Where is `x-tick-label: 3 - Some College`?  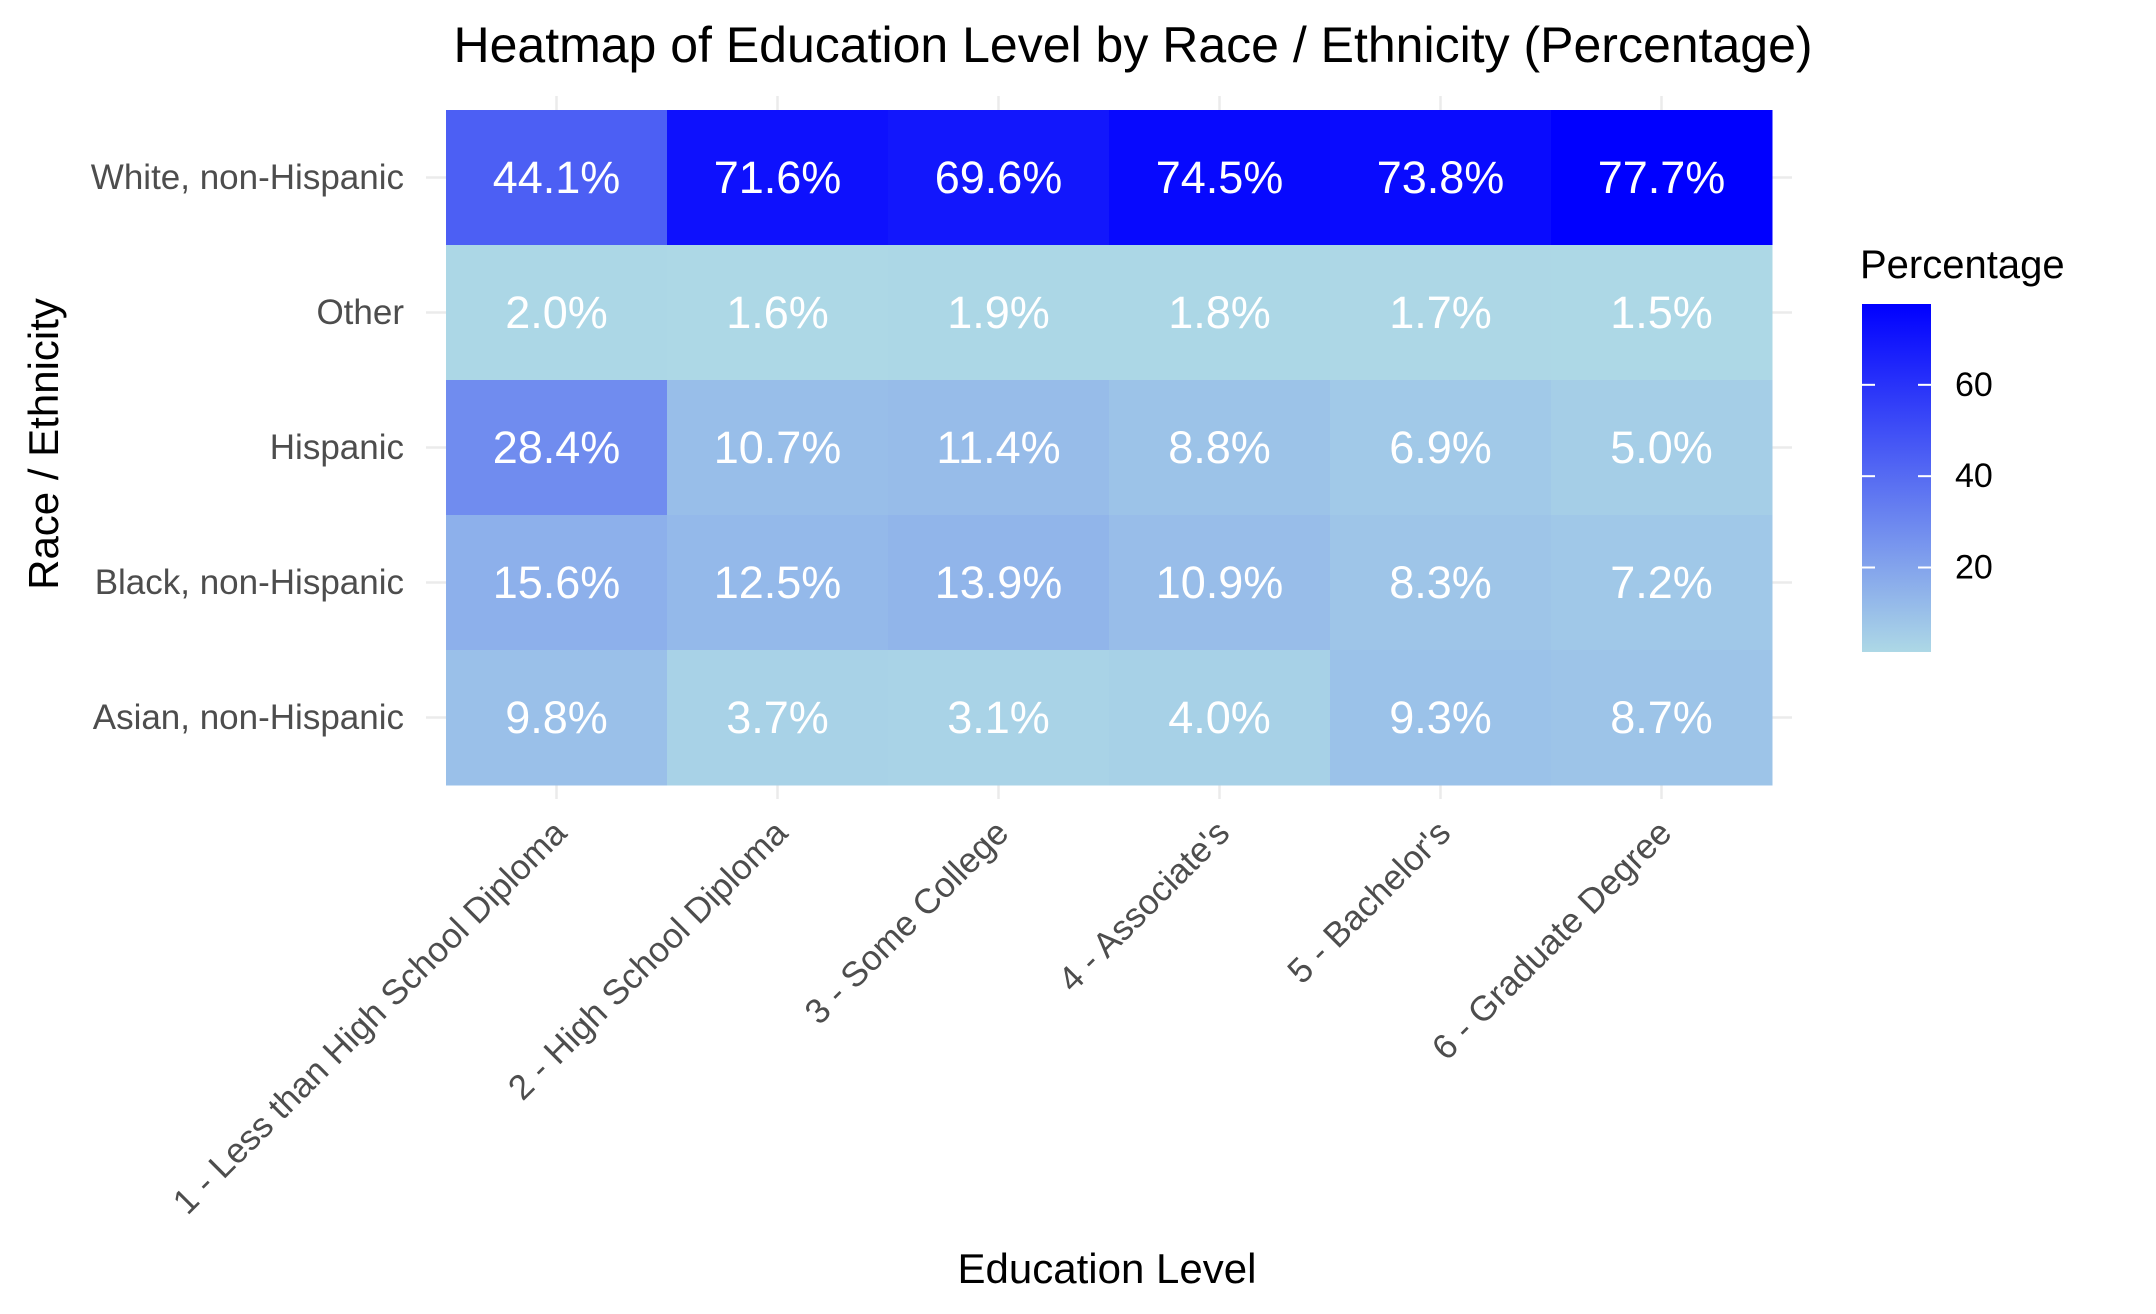 x-tick-label: 3 - Some College is located at coordinates (906, 922).